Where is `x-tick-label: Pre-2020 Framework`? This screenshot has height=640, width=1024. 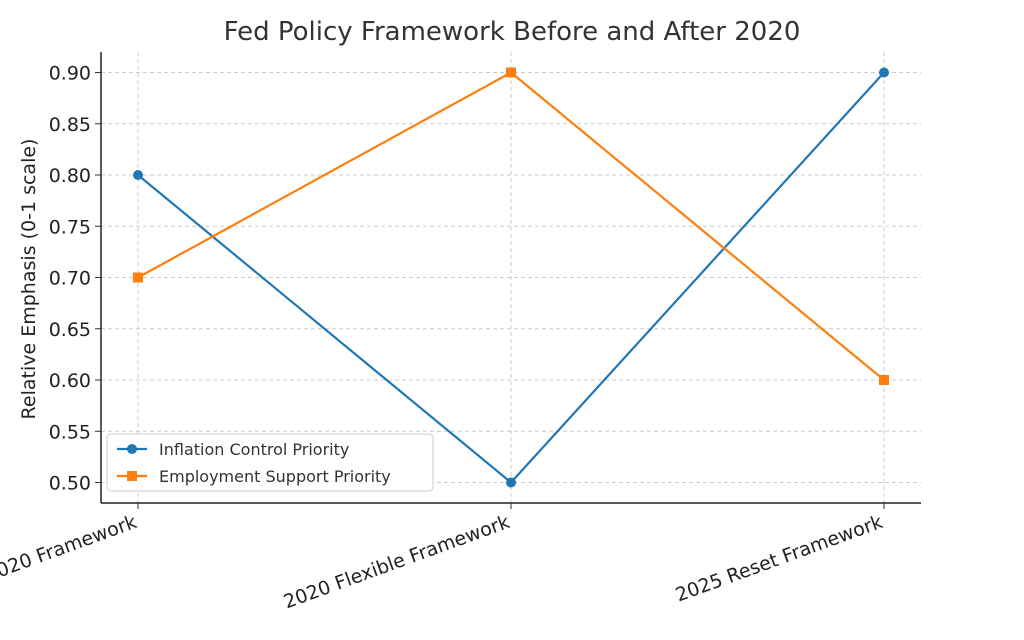 x-tick-label: Pre-2020 Framework is located at coordinates (70, 555).